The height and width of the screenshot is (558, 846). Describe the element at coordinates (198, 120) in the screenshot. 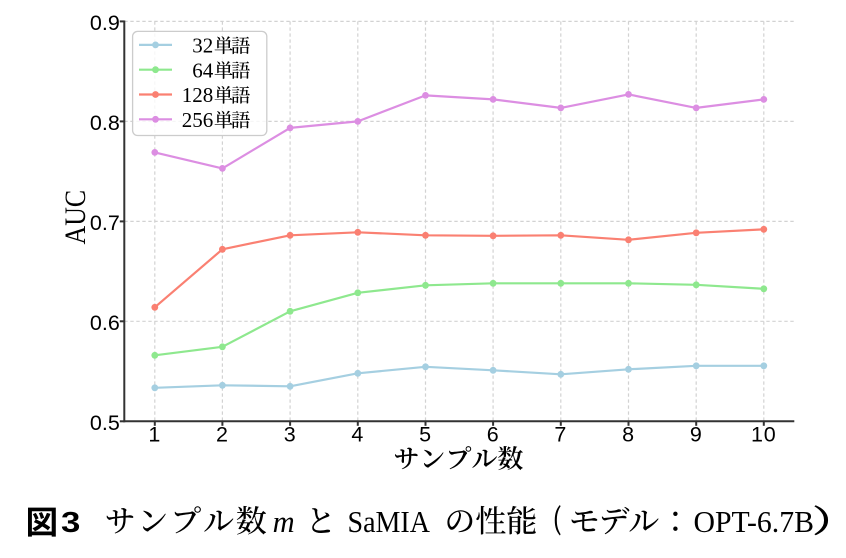

I see `svg-text: 256` at that location.